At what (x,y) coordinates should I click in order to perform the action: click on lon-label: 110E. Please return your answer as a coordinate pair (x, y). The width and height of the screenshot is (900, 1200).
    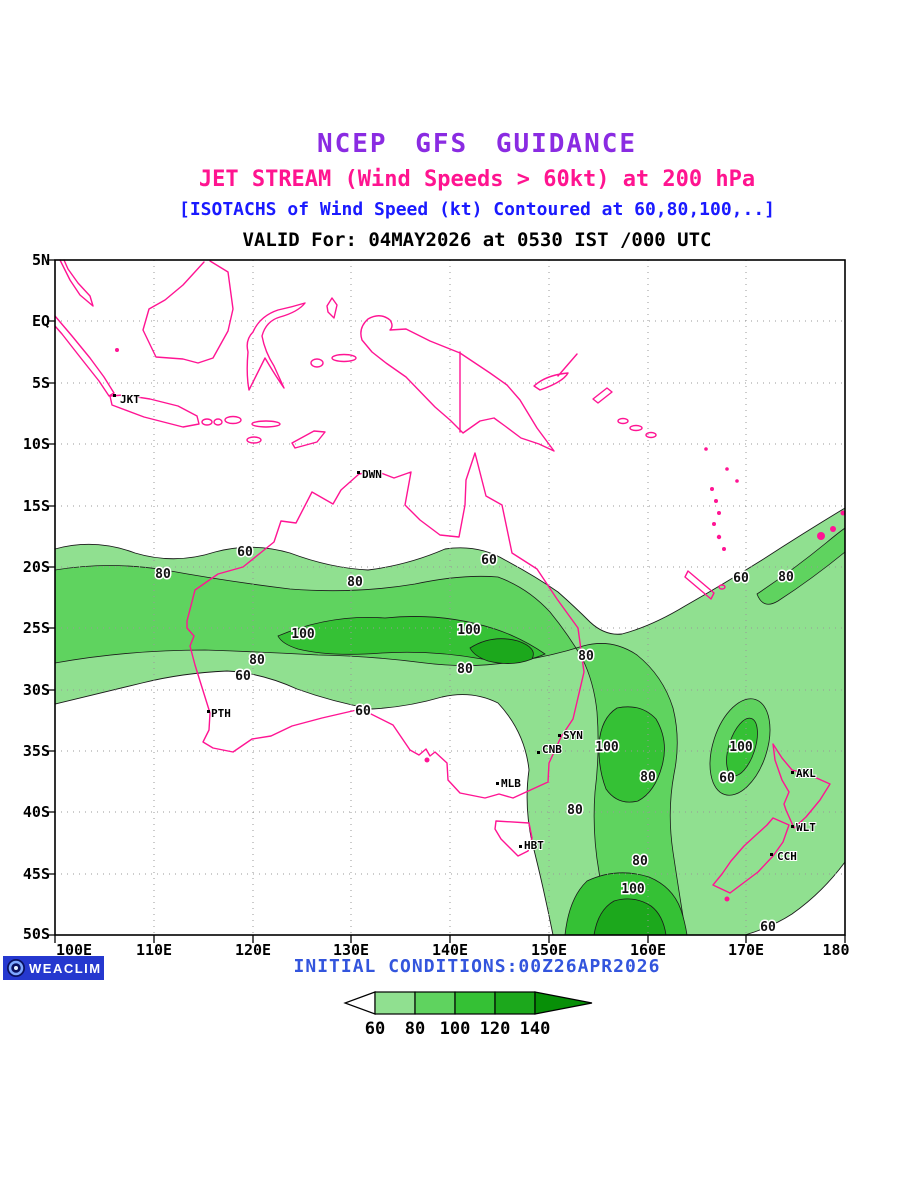
    Looking at the image, I should click on (154, 950).